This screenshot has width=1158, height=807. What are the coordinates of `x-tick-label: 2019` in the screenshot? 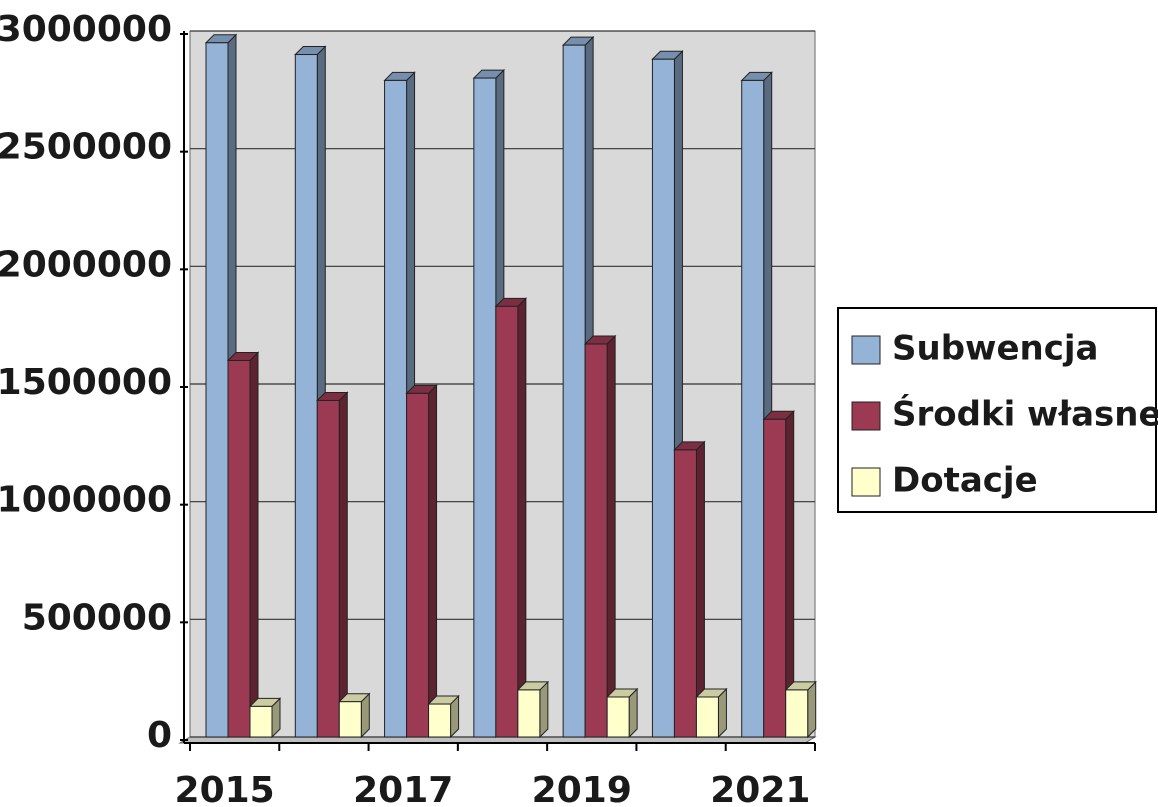 It's located at (582, 788).